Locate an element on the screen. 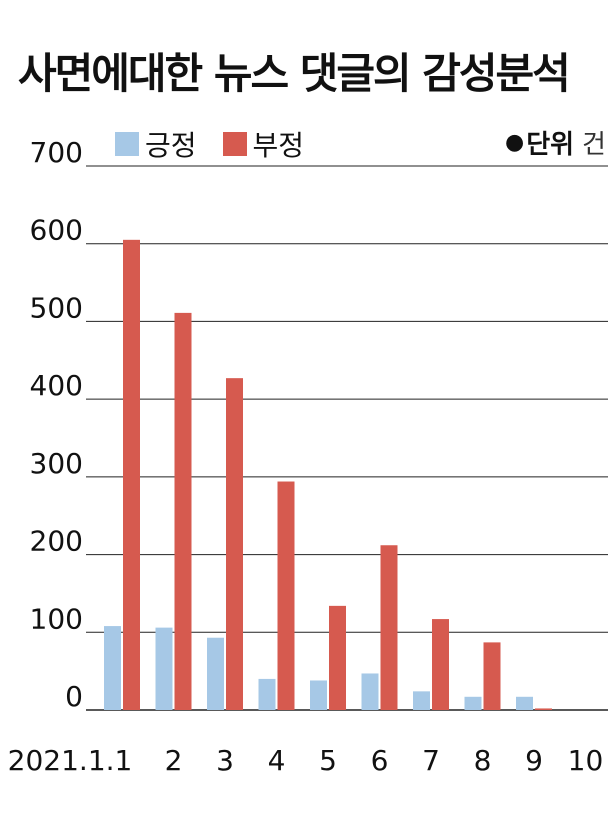  legend-label-negative: 부정 is located at coordinates (278, 145).